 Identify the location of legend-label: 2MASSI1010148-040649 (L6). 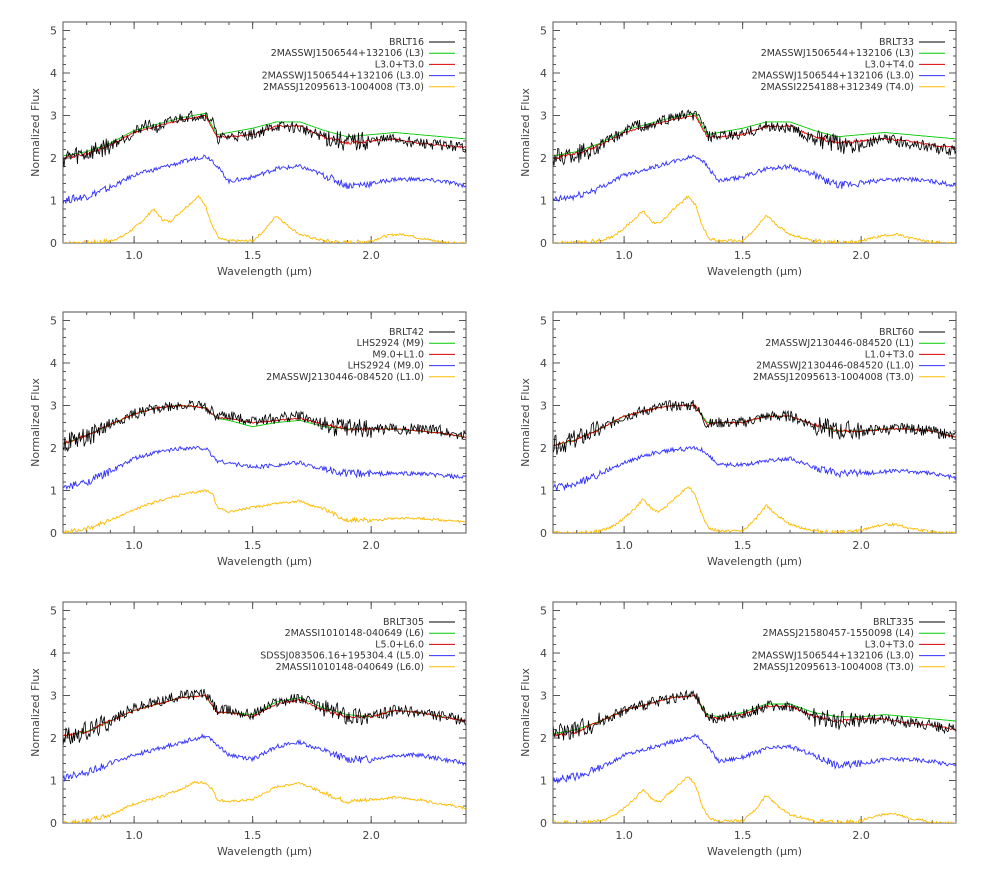
(354, 633).